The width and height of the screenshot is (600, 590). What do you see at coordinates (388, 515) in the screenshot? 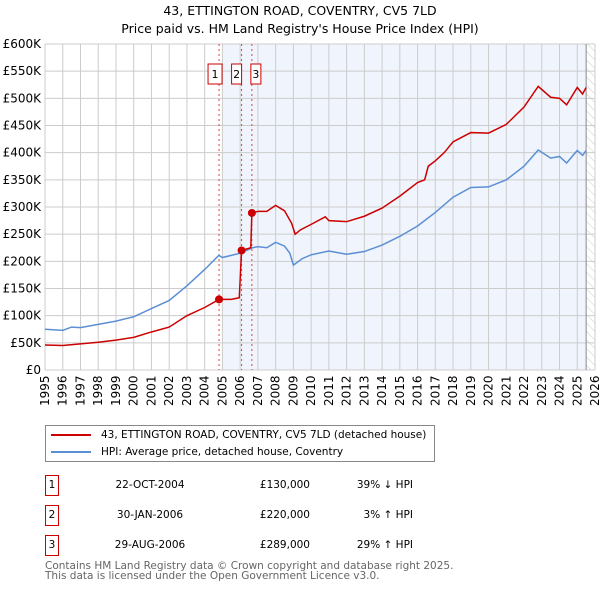
I see `hpi-diff: 3% ↑ HPI` at bounding box center [388, 515].